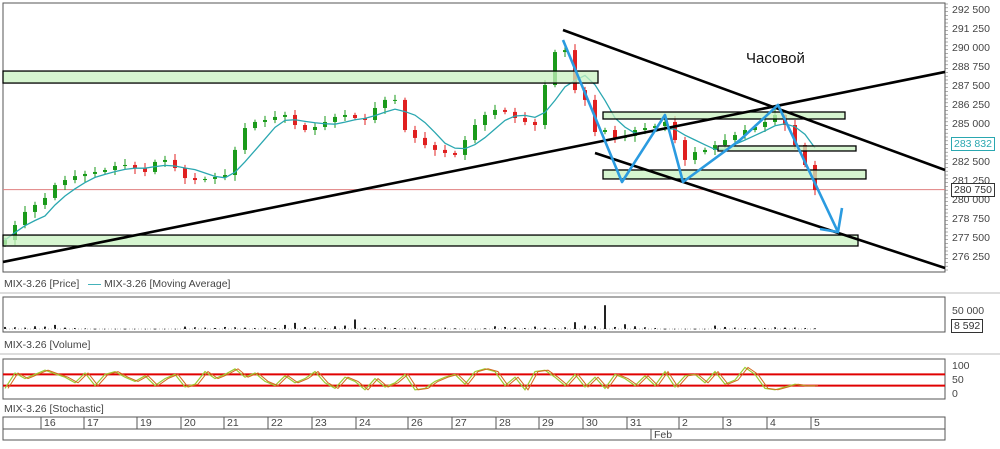 The height and width of the screenshot is (449, 1000). Describe the element at coordinates (663, 435) in the screenshot. I see `month-label: Feb` at that location.